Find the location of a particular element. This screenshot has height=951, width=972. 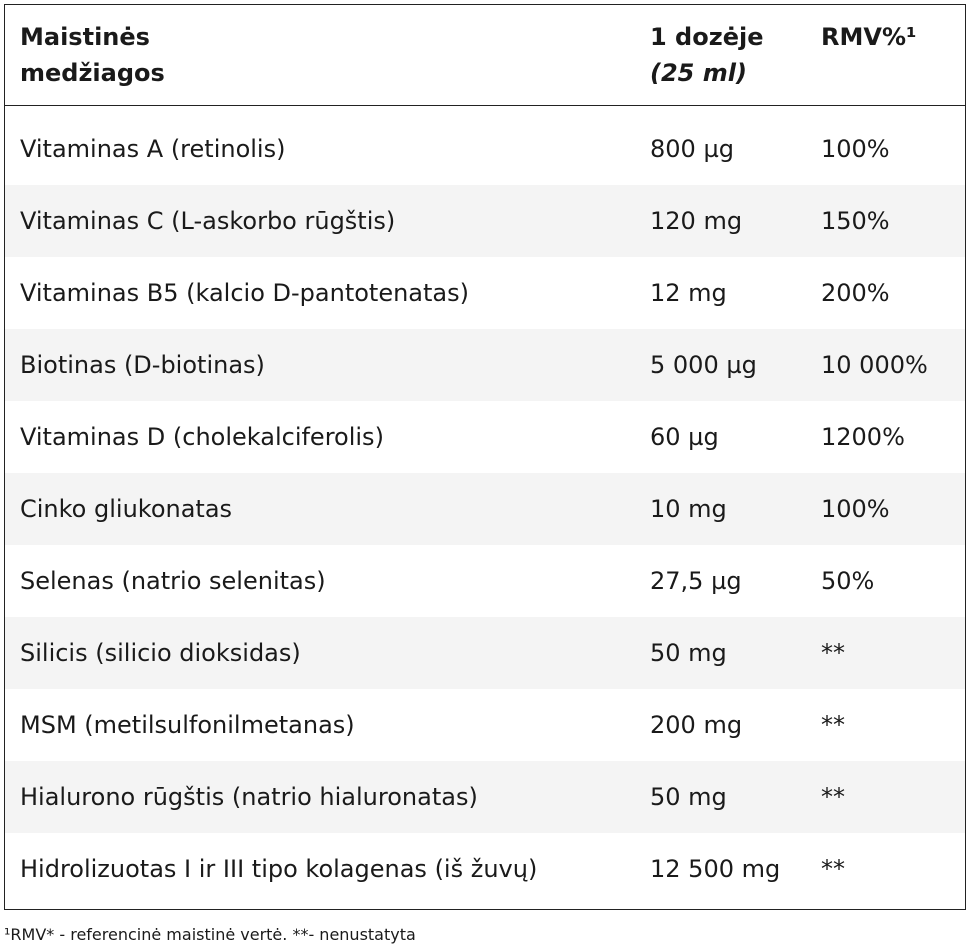

nutrient-name: Biotinas (D-biotinas) is located at coordinates (142, 365).